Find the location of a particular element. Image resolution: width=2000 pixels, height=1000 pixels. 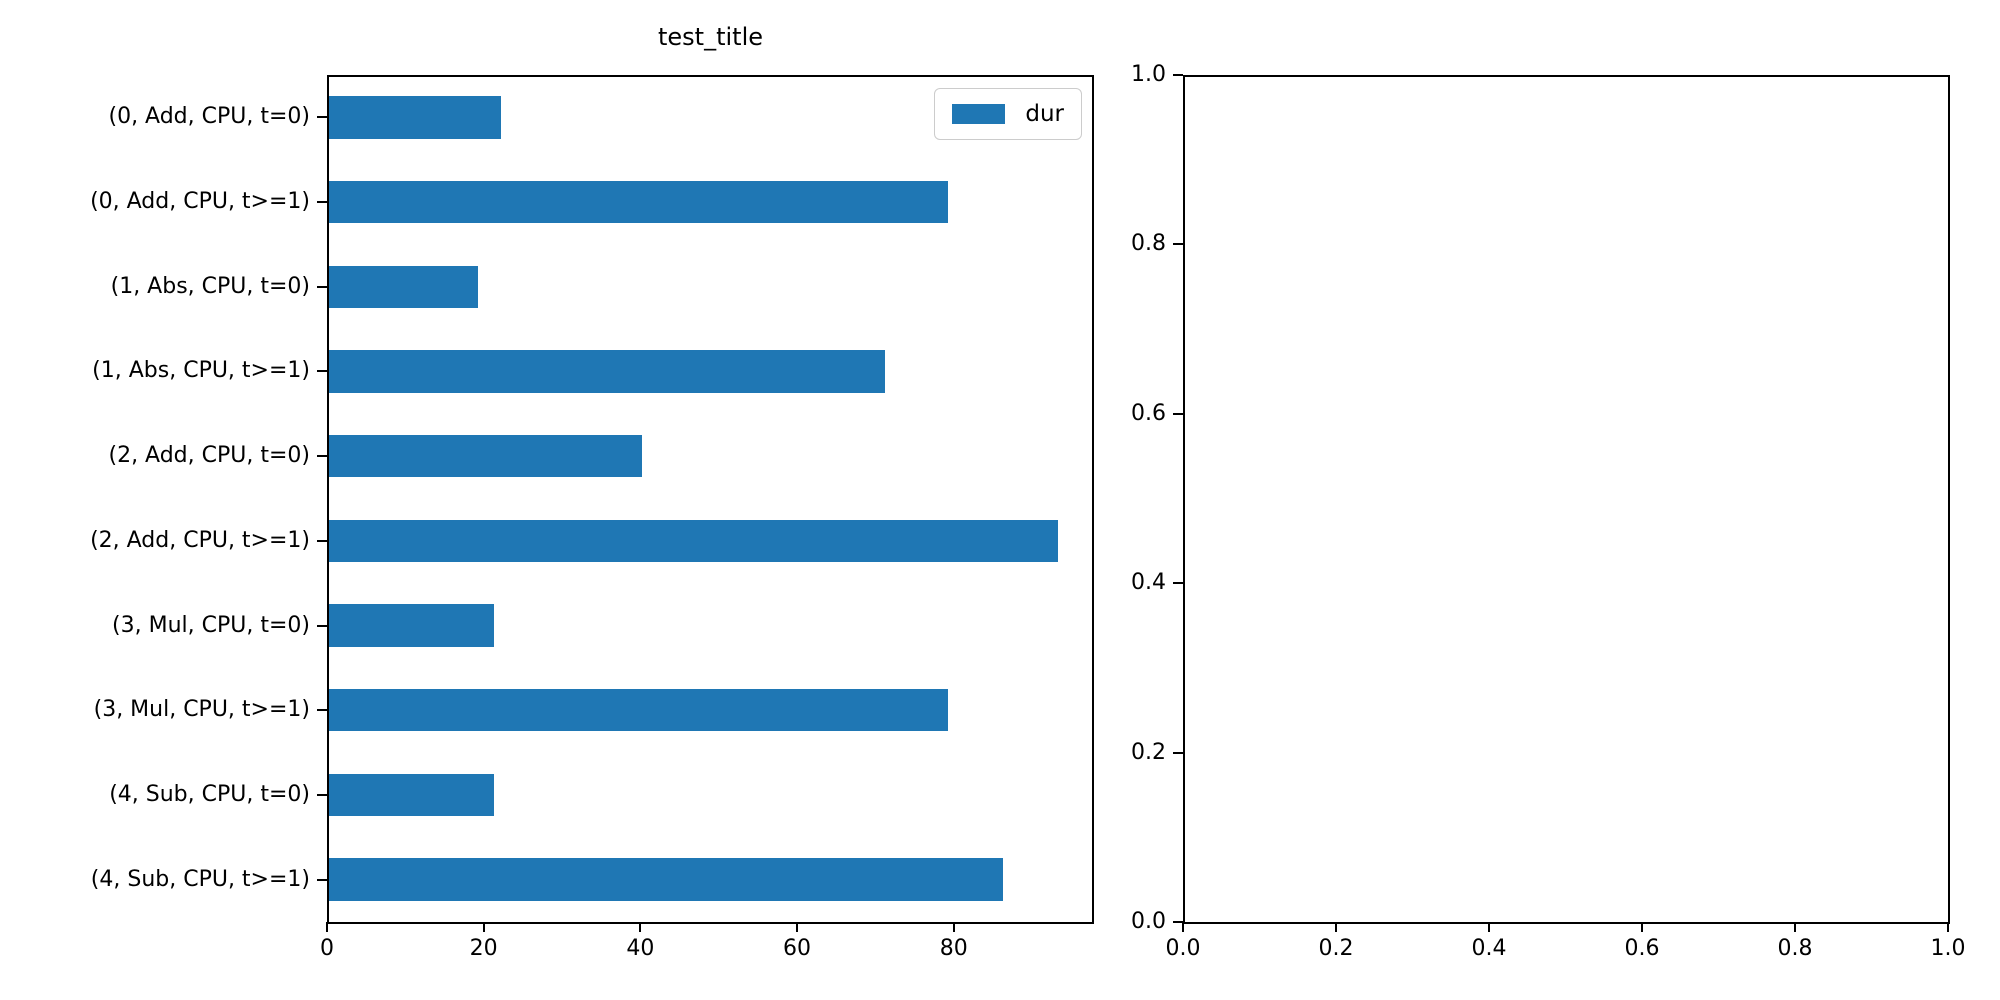

y-tick-label: 0.0 is located at coordinates (1148, 921).